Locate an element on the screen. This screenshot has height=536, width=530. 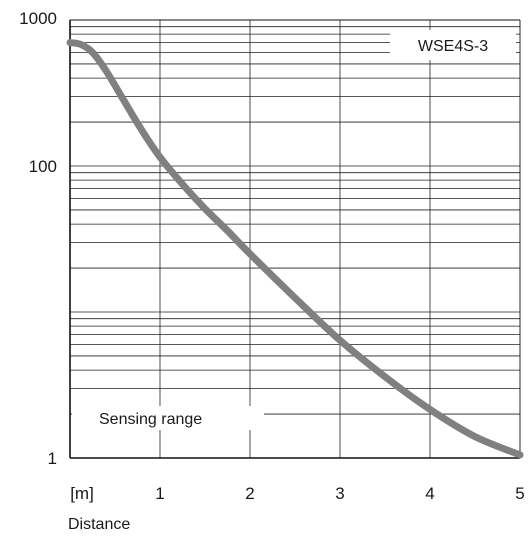
x-tick-label: 2 is located at coordinates (249, 493).